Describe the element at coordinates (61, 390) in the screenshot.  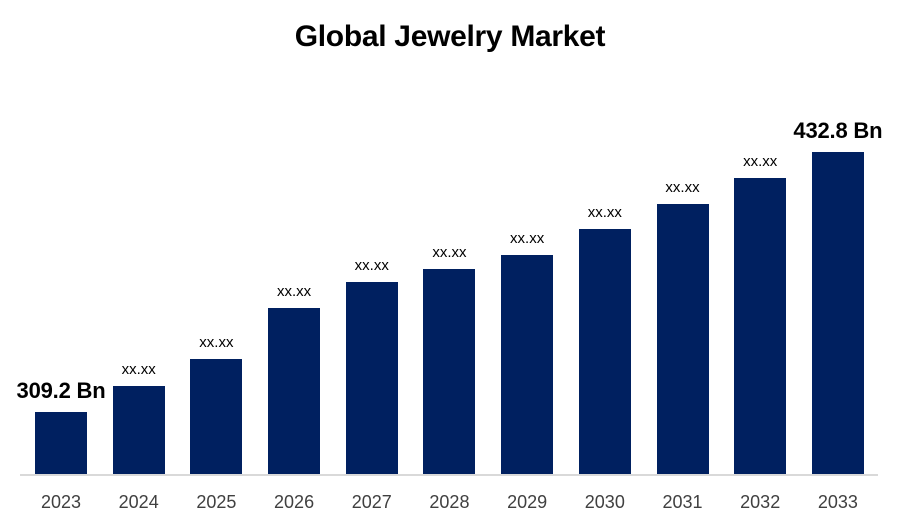
I see `value-label-2023: 309.2 Bn` at that location.